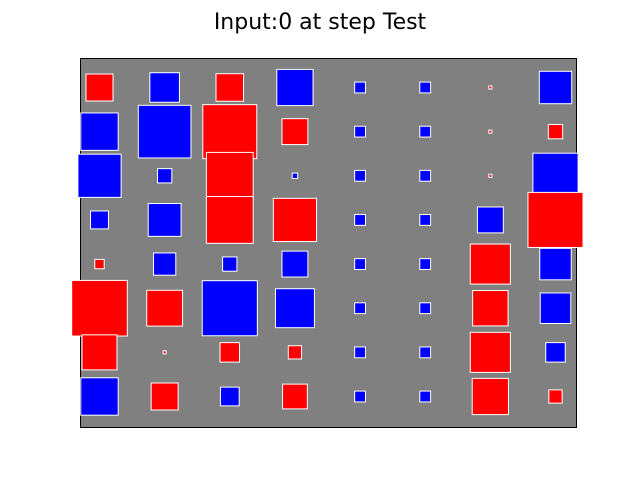 This screenshot has width=640, height=480. What do you see at coordinates (555, 87) in the screenshot?
I see `hinton-cell-r0-c7` at bounding box center [555, 87].